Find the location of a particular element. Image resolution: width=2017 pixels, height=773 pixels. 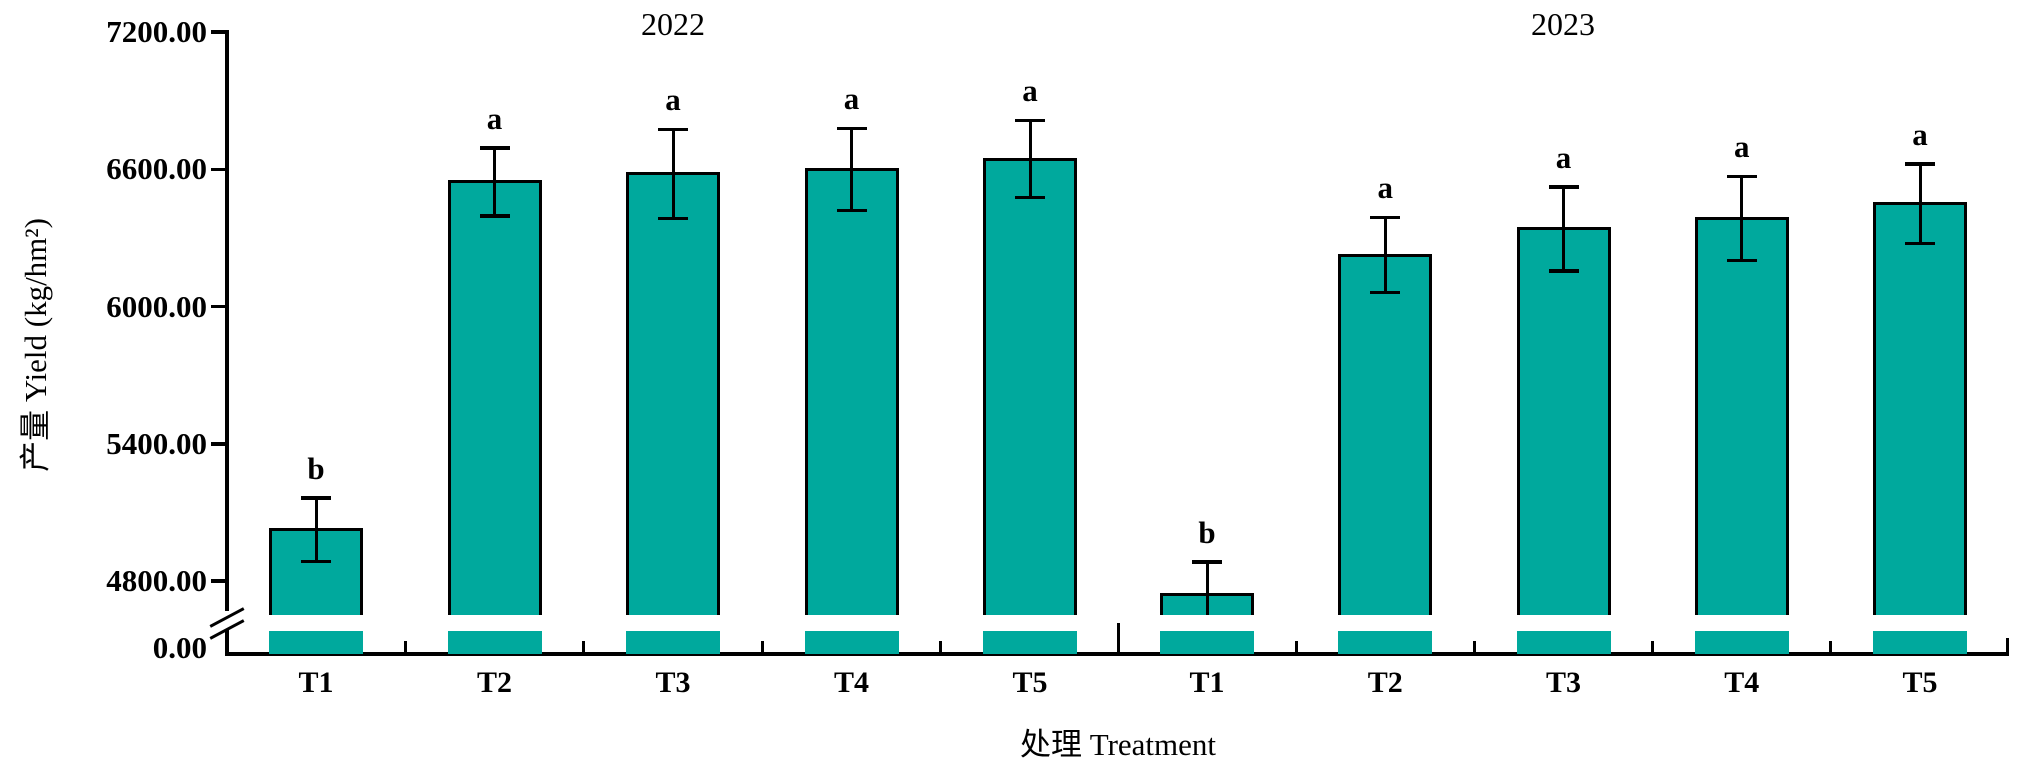

bar-stub-2022-T5 is located at coordinates (1030, 642).